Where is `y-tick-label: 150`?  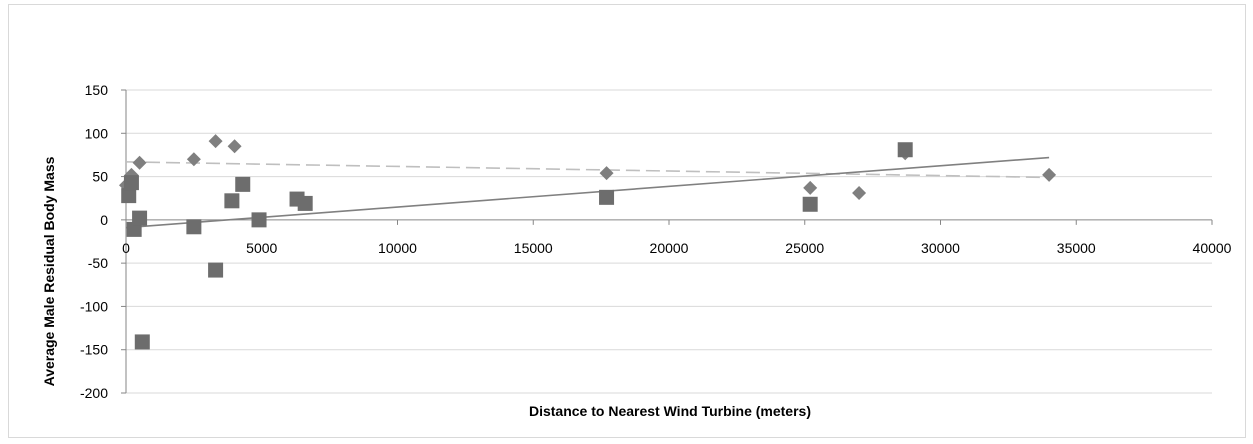
y-tick-label: 150 is located at coordinates (97, 90).